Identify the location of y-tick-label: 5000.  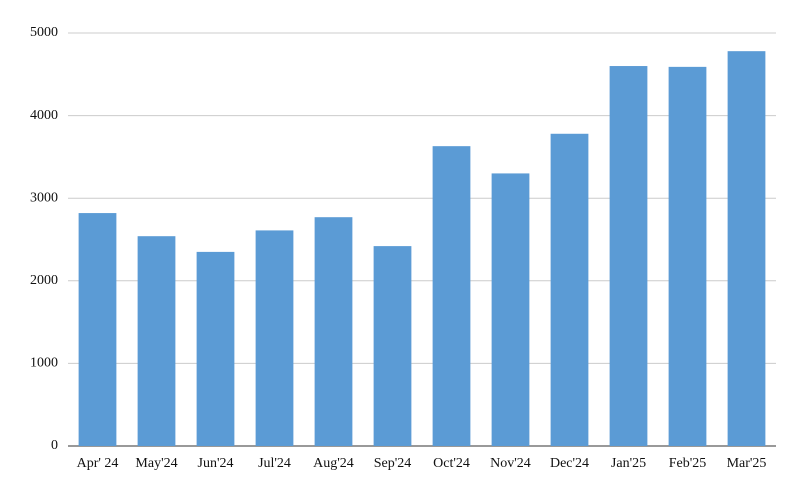
(44, 32).